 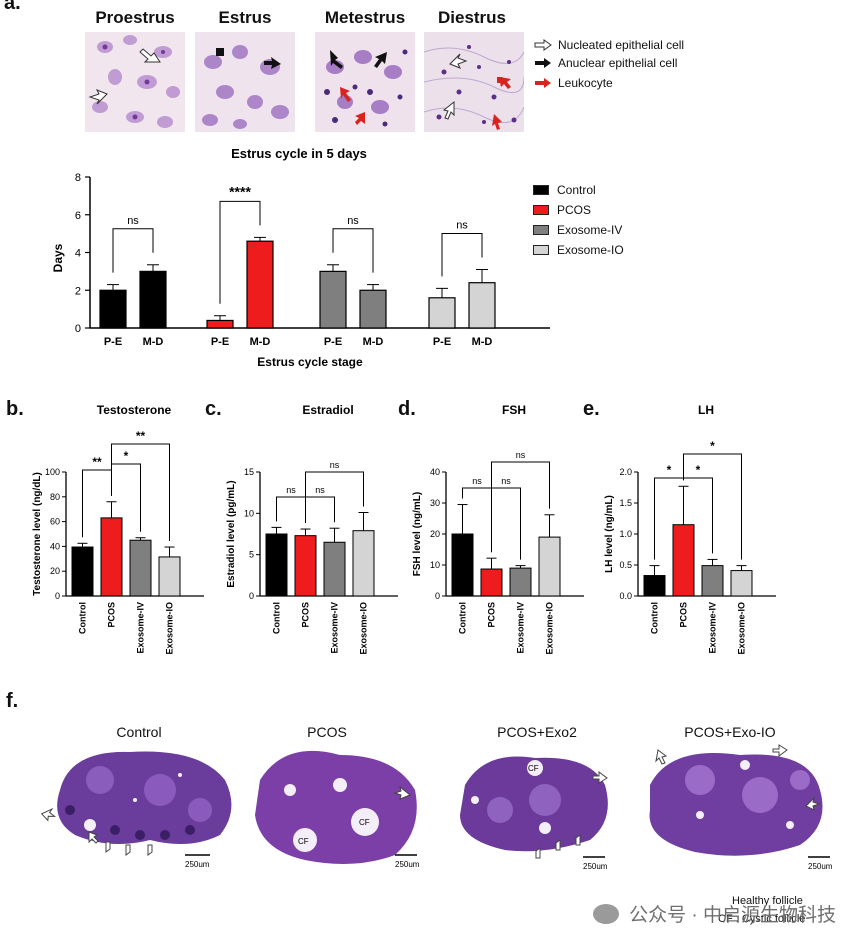 I want to click on group-legend-item: Exosome-IV, so click(x=577, y=230).